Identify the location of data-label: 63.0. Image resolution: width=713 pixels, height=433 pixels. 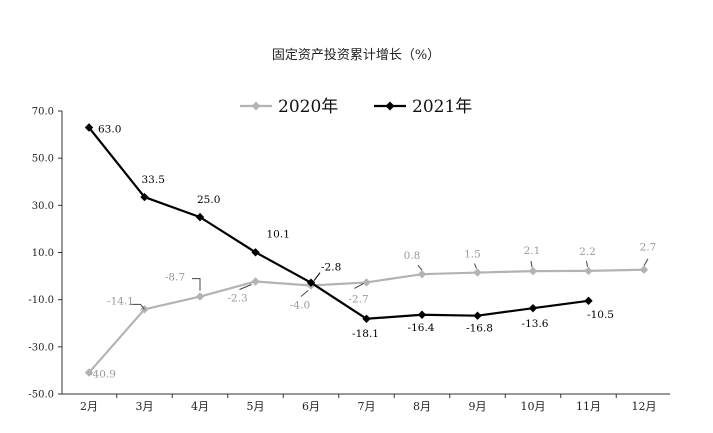
(109, 130).